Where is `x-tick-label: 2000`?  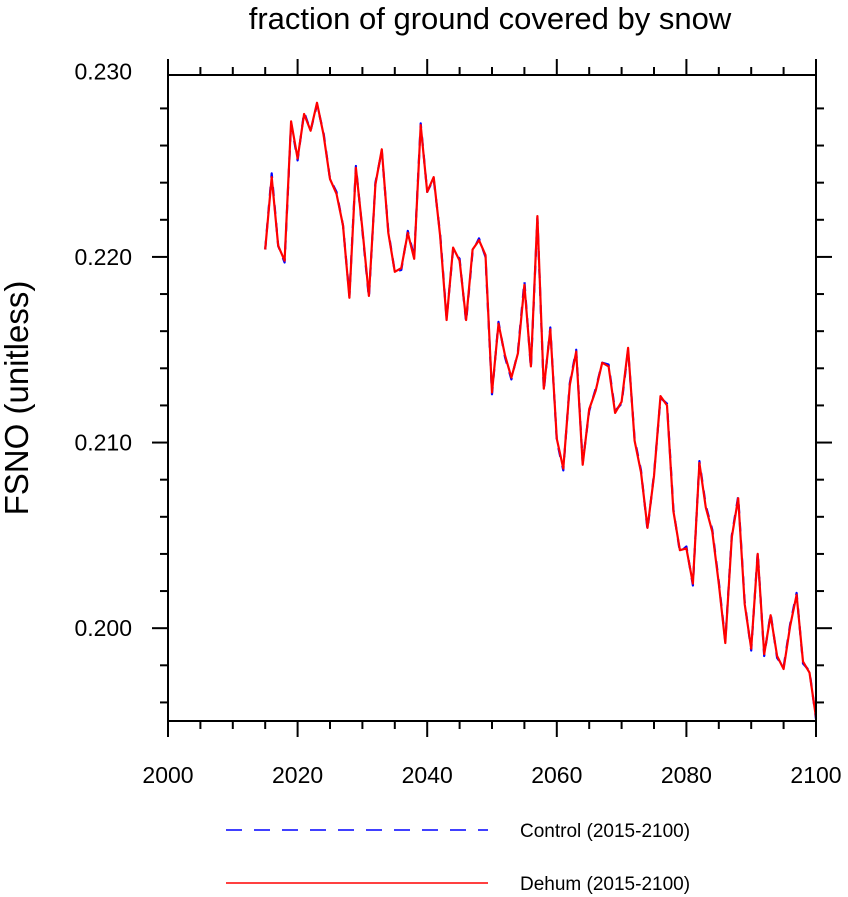
x-tick-label: 2000 is located at coordinates (167, 775).